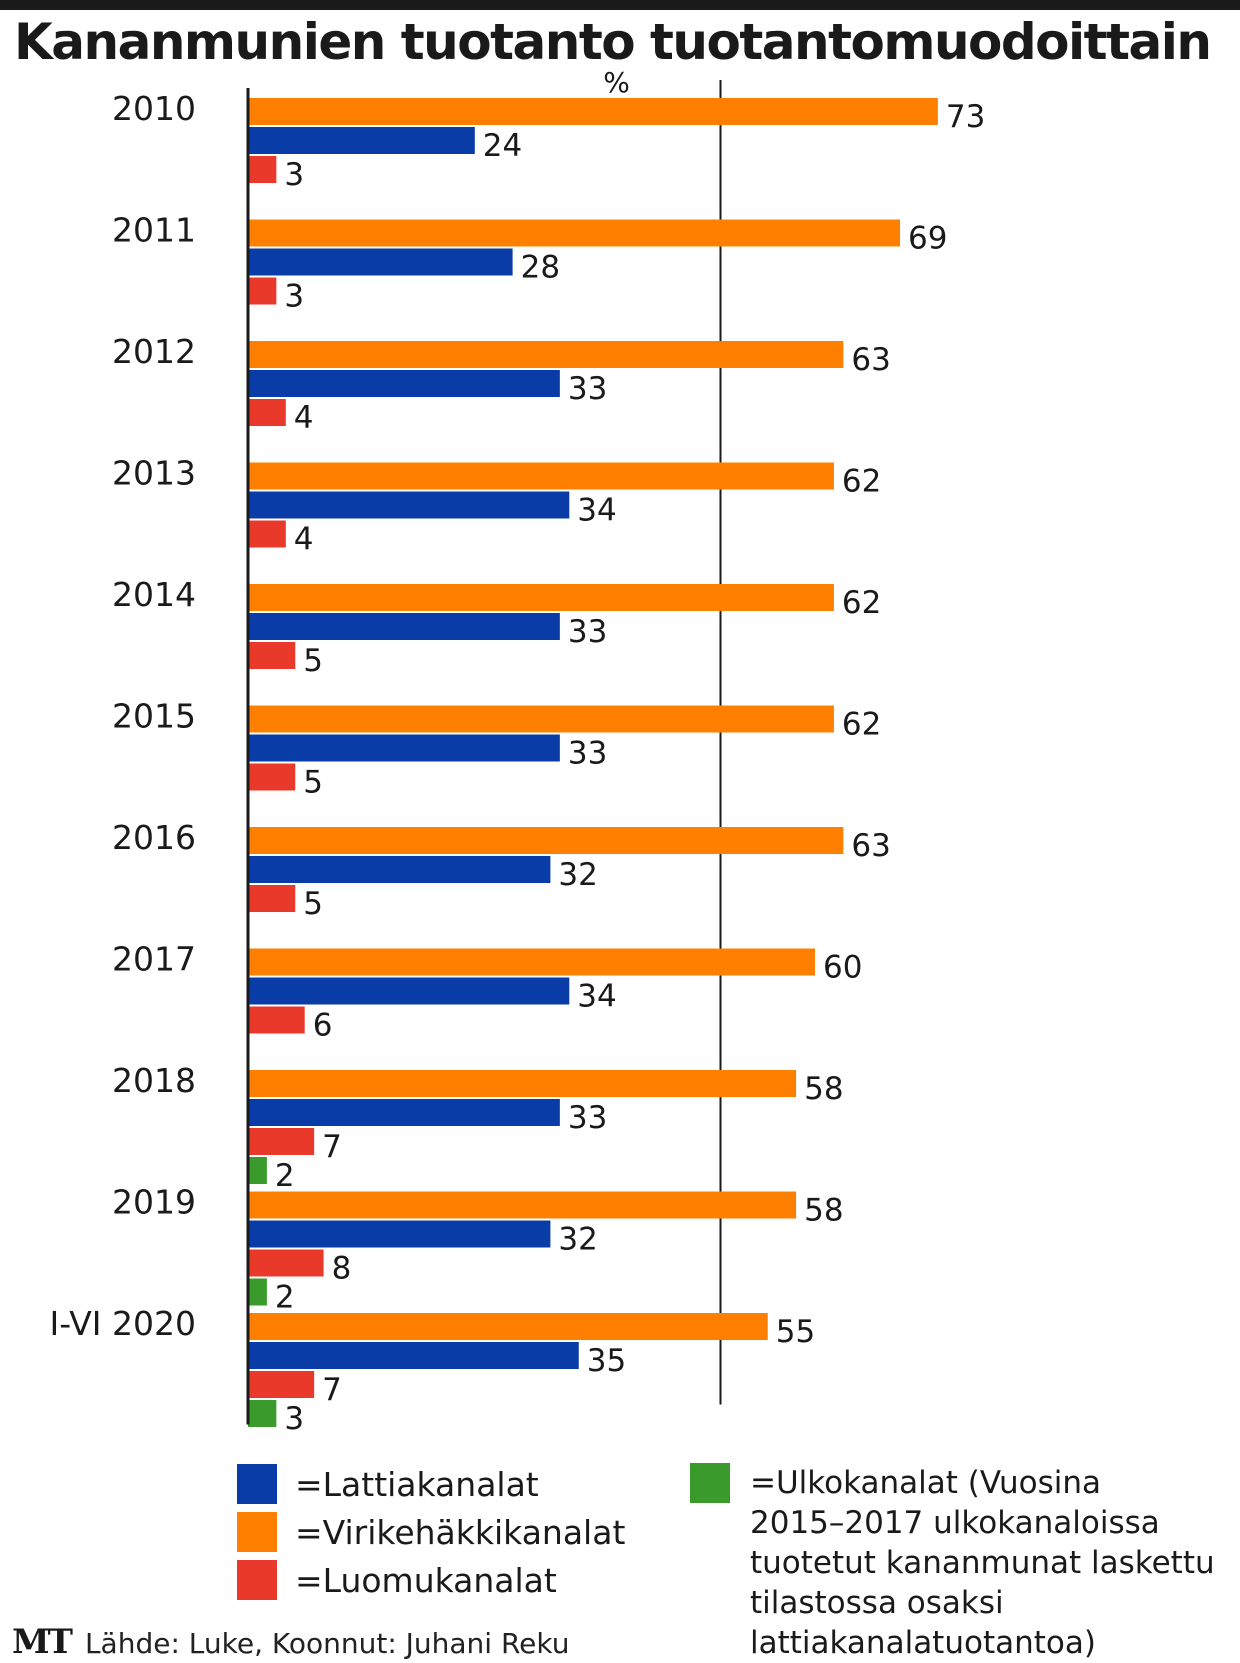 This screenshot has width=1240, height=1663. I want to click on data-label-lattia: 24, so click(502, 146).